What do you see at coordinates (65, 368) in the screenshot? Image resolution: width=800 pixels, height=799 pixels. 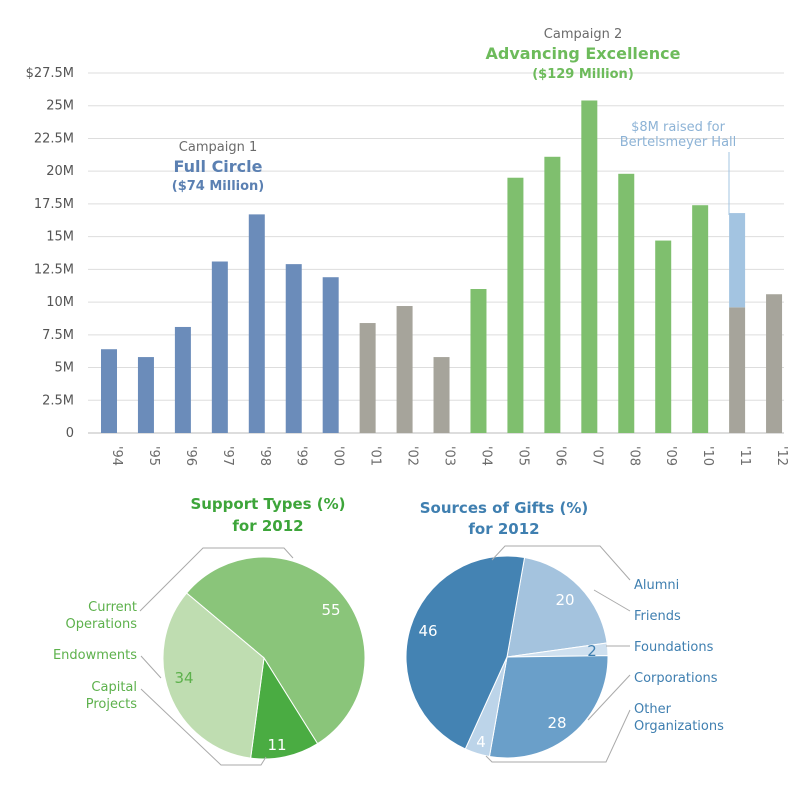 I see `y-tick-label: 5M` at bounding box center [65, 368].